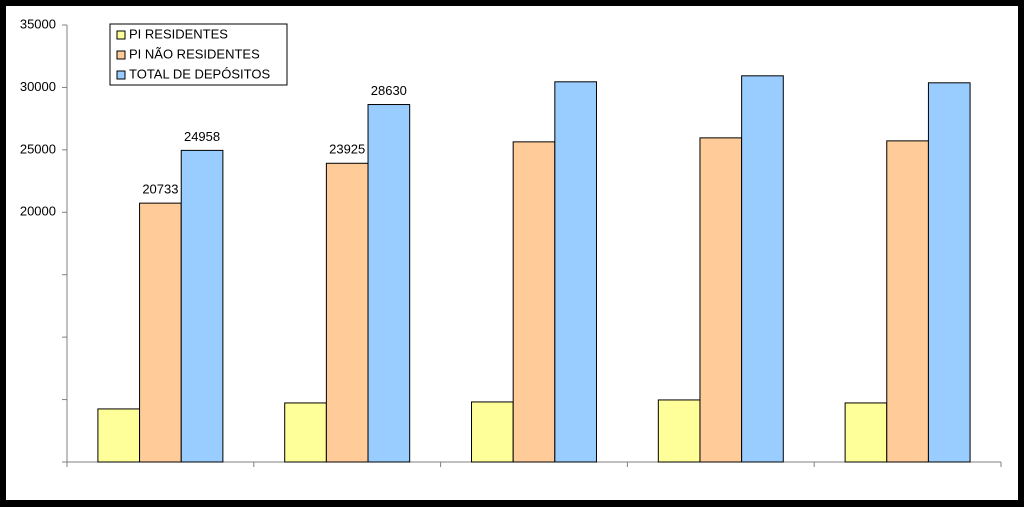  Describe the element at coordinates (347, 149) in the screenshot. I see `data-label: 23925` at that location.